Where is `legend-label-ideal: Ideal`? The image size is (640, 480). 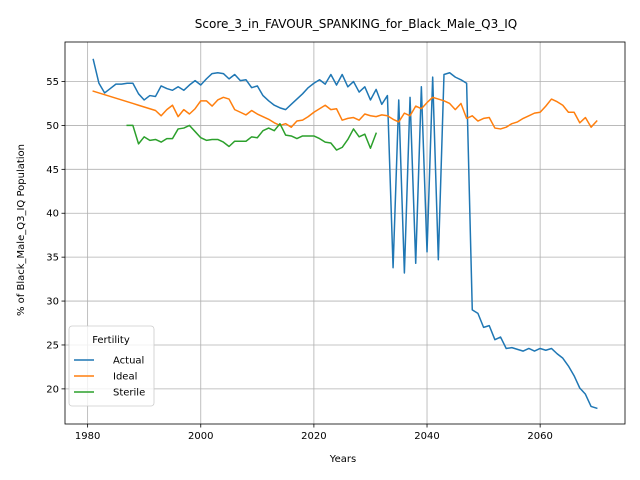 legend-label-ideal: Ideal is located at coordinates (125, 377).